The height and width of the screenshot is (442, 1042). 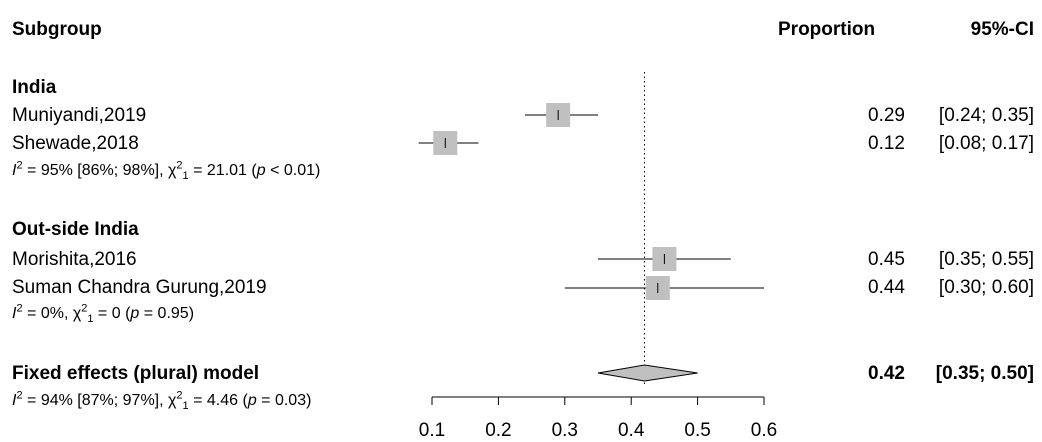 I want to click on header-ci: 95%-CI, so click(x=1002, y=29).